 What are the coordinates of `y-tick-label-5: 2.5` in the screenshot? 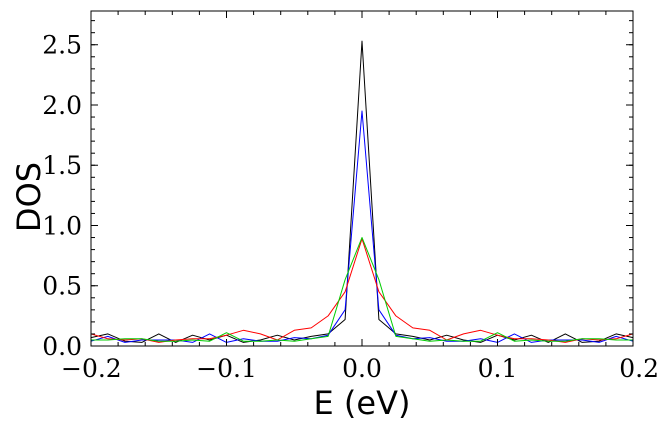 It's located at (62, 45).